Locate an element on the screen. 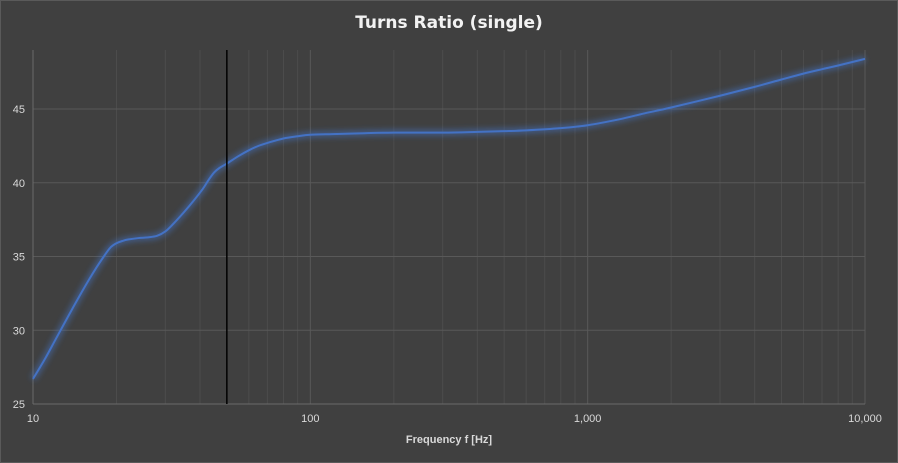 Image resolution: width=898 pixels, height=463 pixels. x-axis-title: Frequency f [Hz] is located at coordinates (449, 440).